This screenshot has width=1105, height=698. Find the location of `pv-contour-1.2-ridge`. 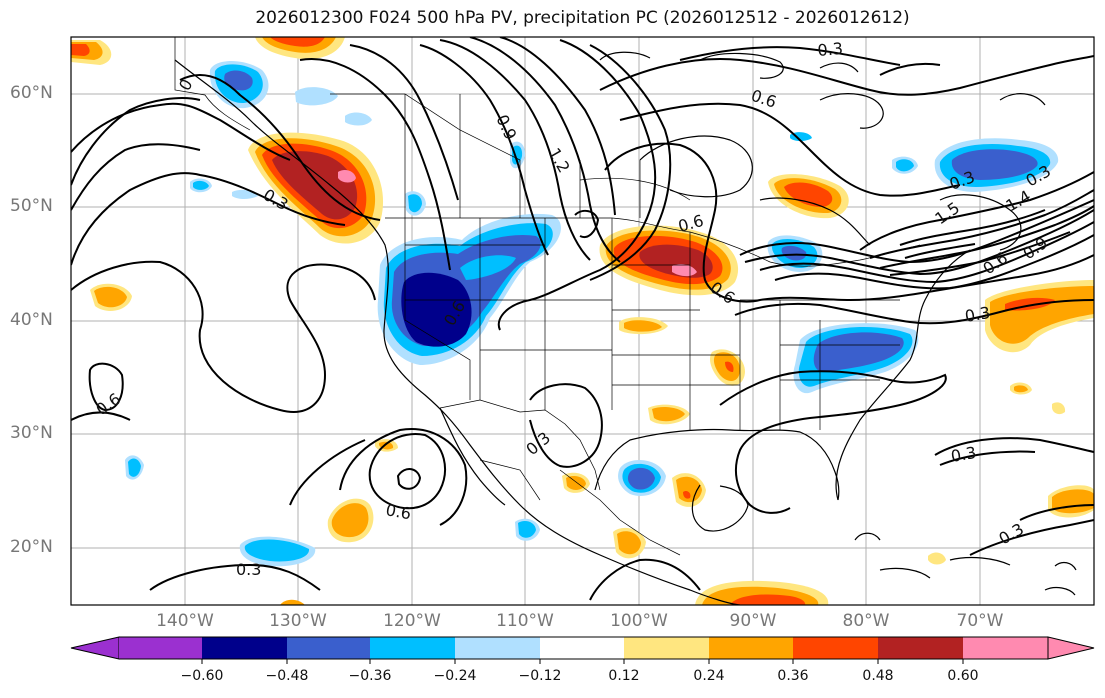

pv-contour-1.2-ridge is located at coordinates (515, 150).